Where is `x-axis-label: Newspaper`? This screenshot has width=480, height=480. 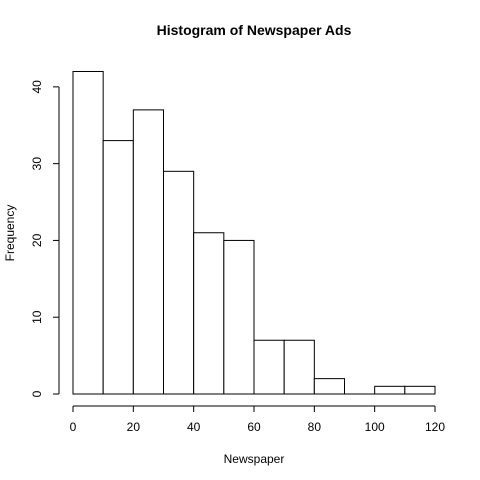 x-axis-label: Newspaper is located at coordinates (254, 459).